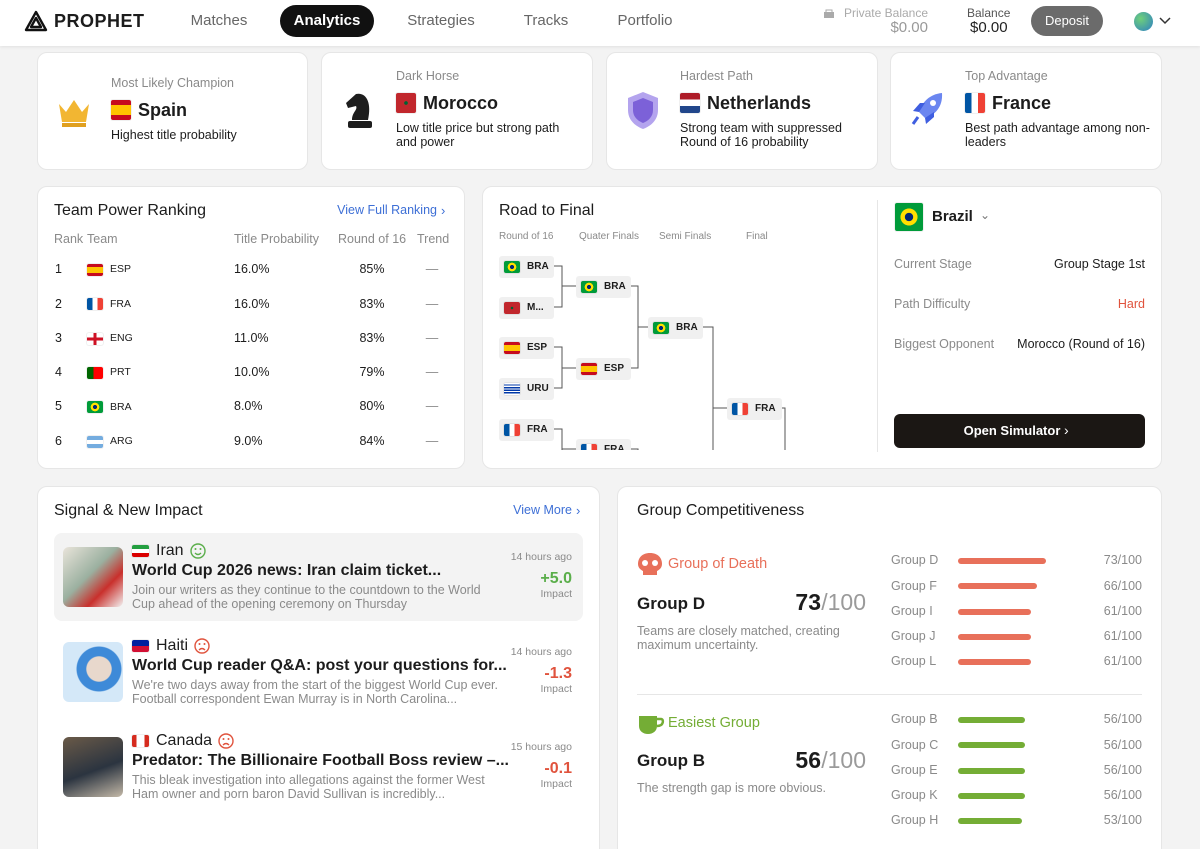 This screenshot has width=1200, height=849. Describe the element at coordinates (121, 338) in the screenshot. I see `team-code: ENG` at that location.